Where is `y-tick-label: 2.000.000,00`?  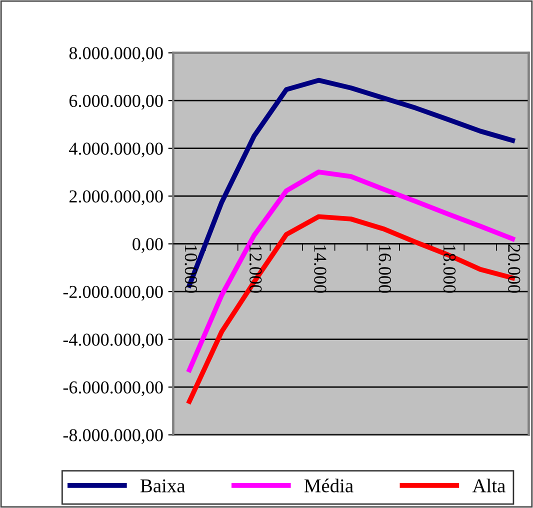 y-tick-label: 2.000.000,00 is located at coordinates (116, 198).